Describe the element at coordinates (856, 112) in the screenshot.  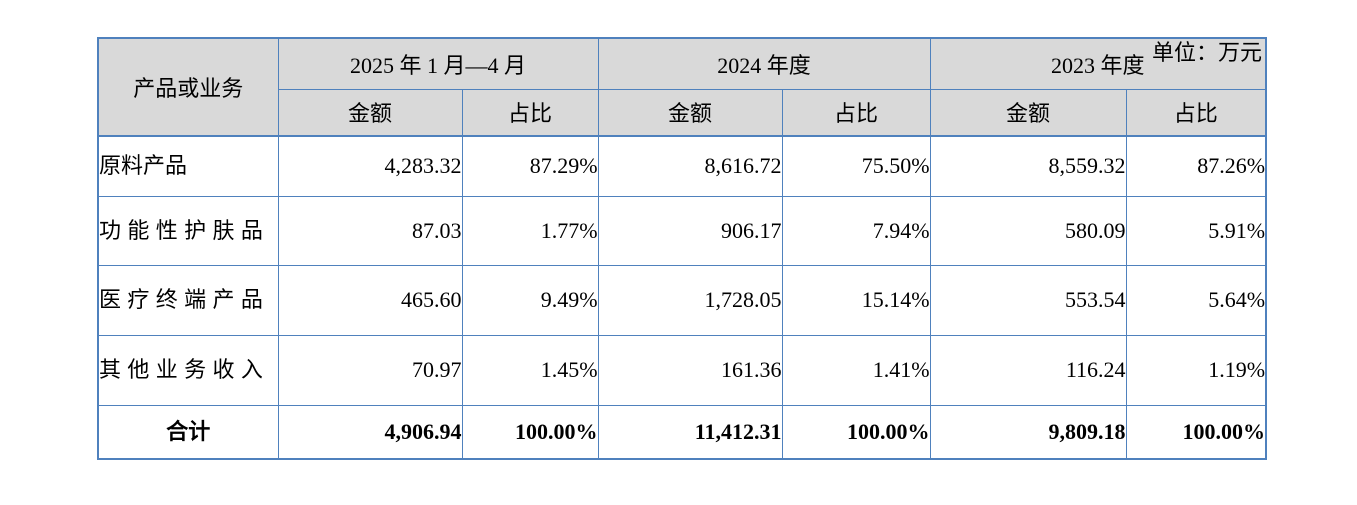
I see `col-header-share-2024: 占比` at that location.